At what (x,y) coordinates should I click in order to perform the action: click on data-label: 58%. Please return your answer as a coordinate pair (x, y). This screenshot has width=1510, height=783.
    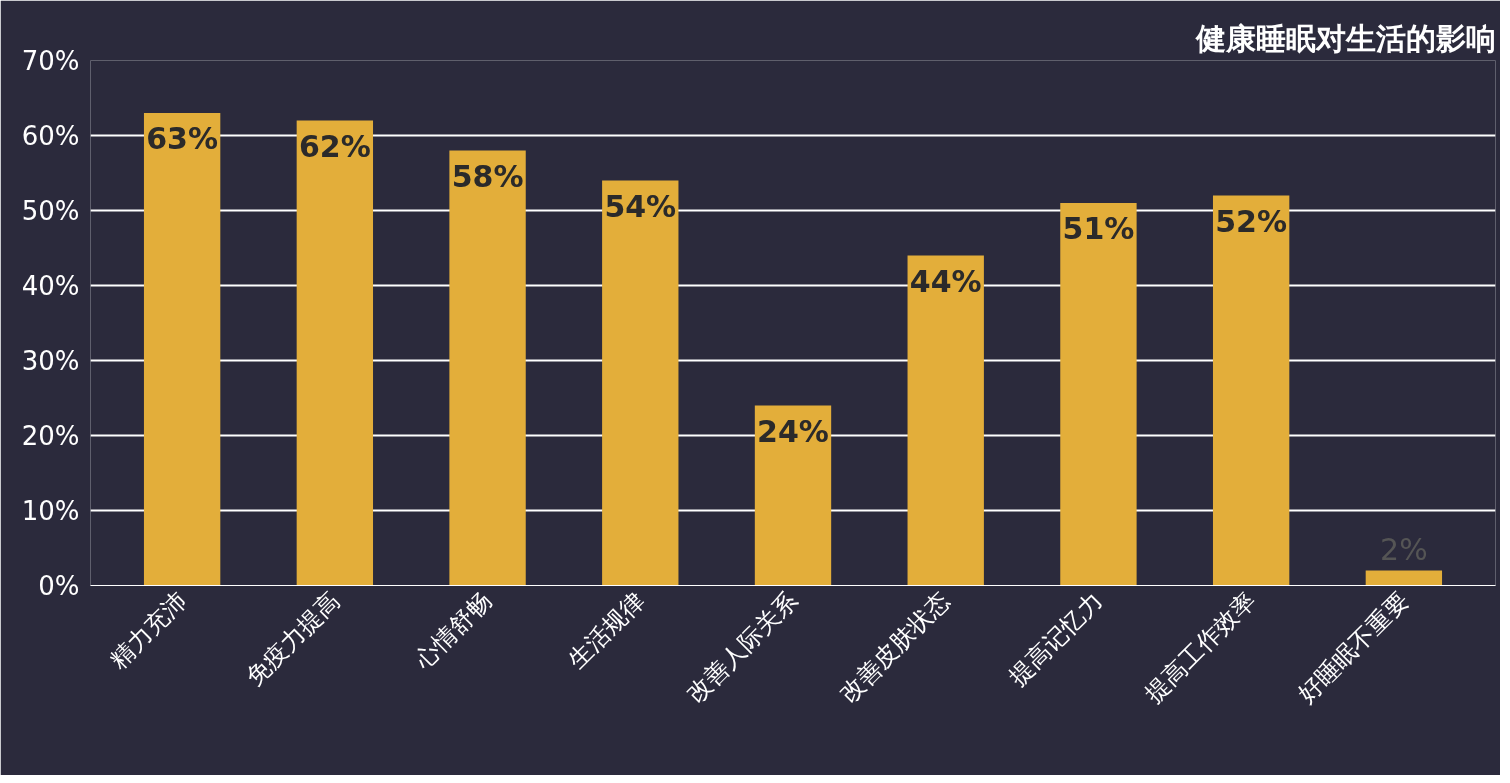
    Looking at the image, I should click on (487, 176).